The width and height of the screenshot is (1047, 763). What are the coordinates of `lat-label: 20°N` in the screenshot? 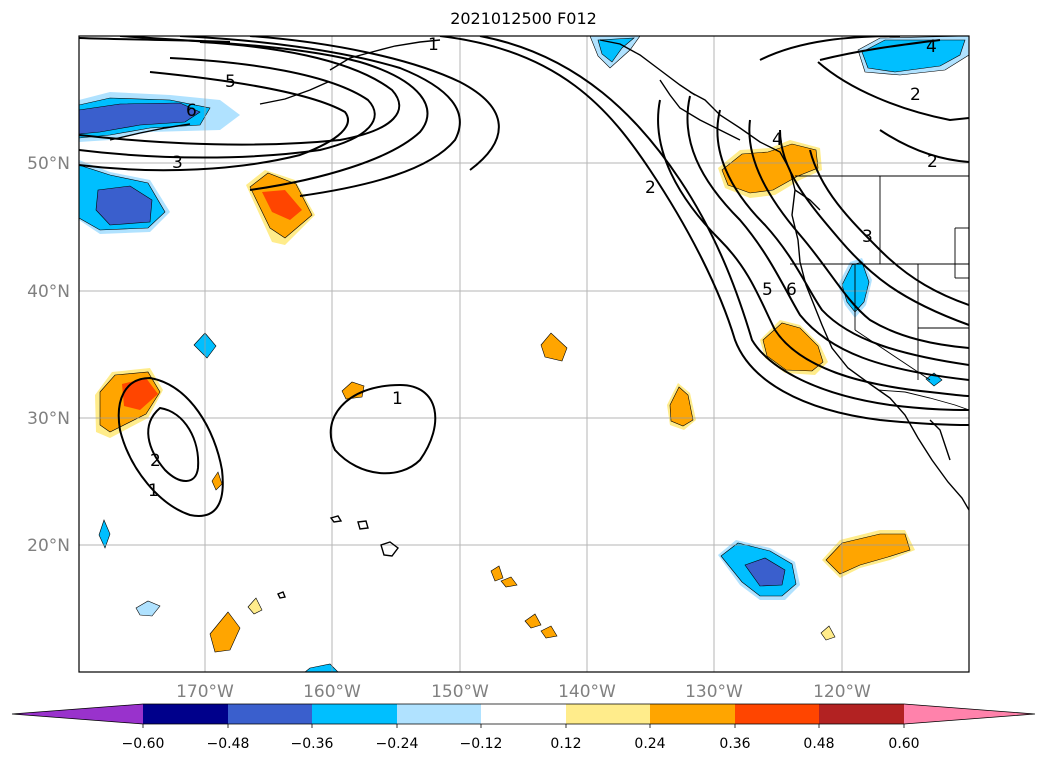 It's located at (48, 546).